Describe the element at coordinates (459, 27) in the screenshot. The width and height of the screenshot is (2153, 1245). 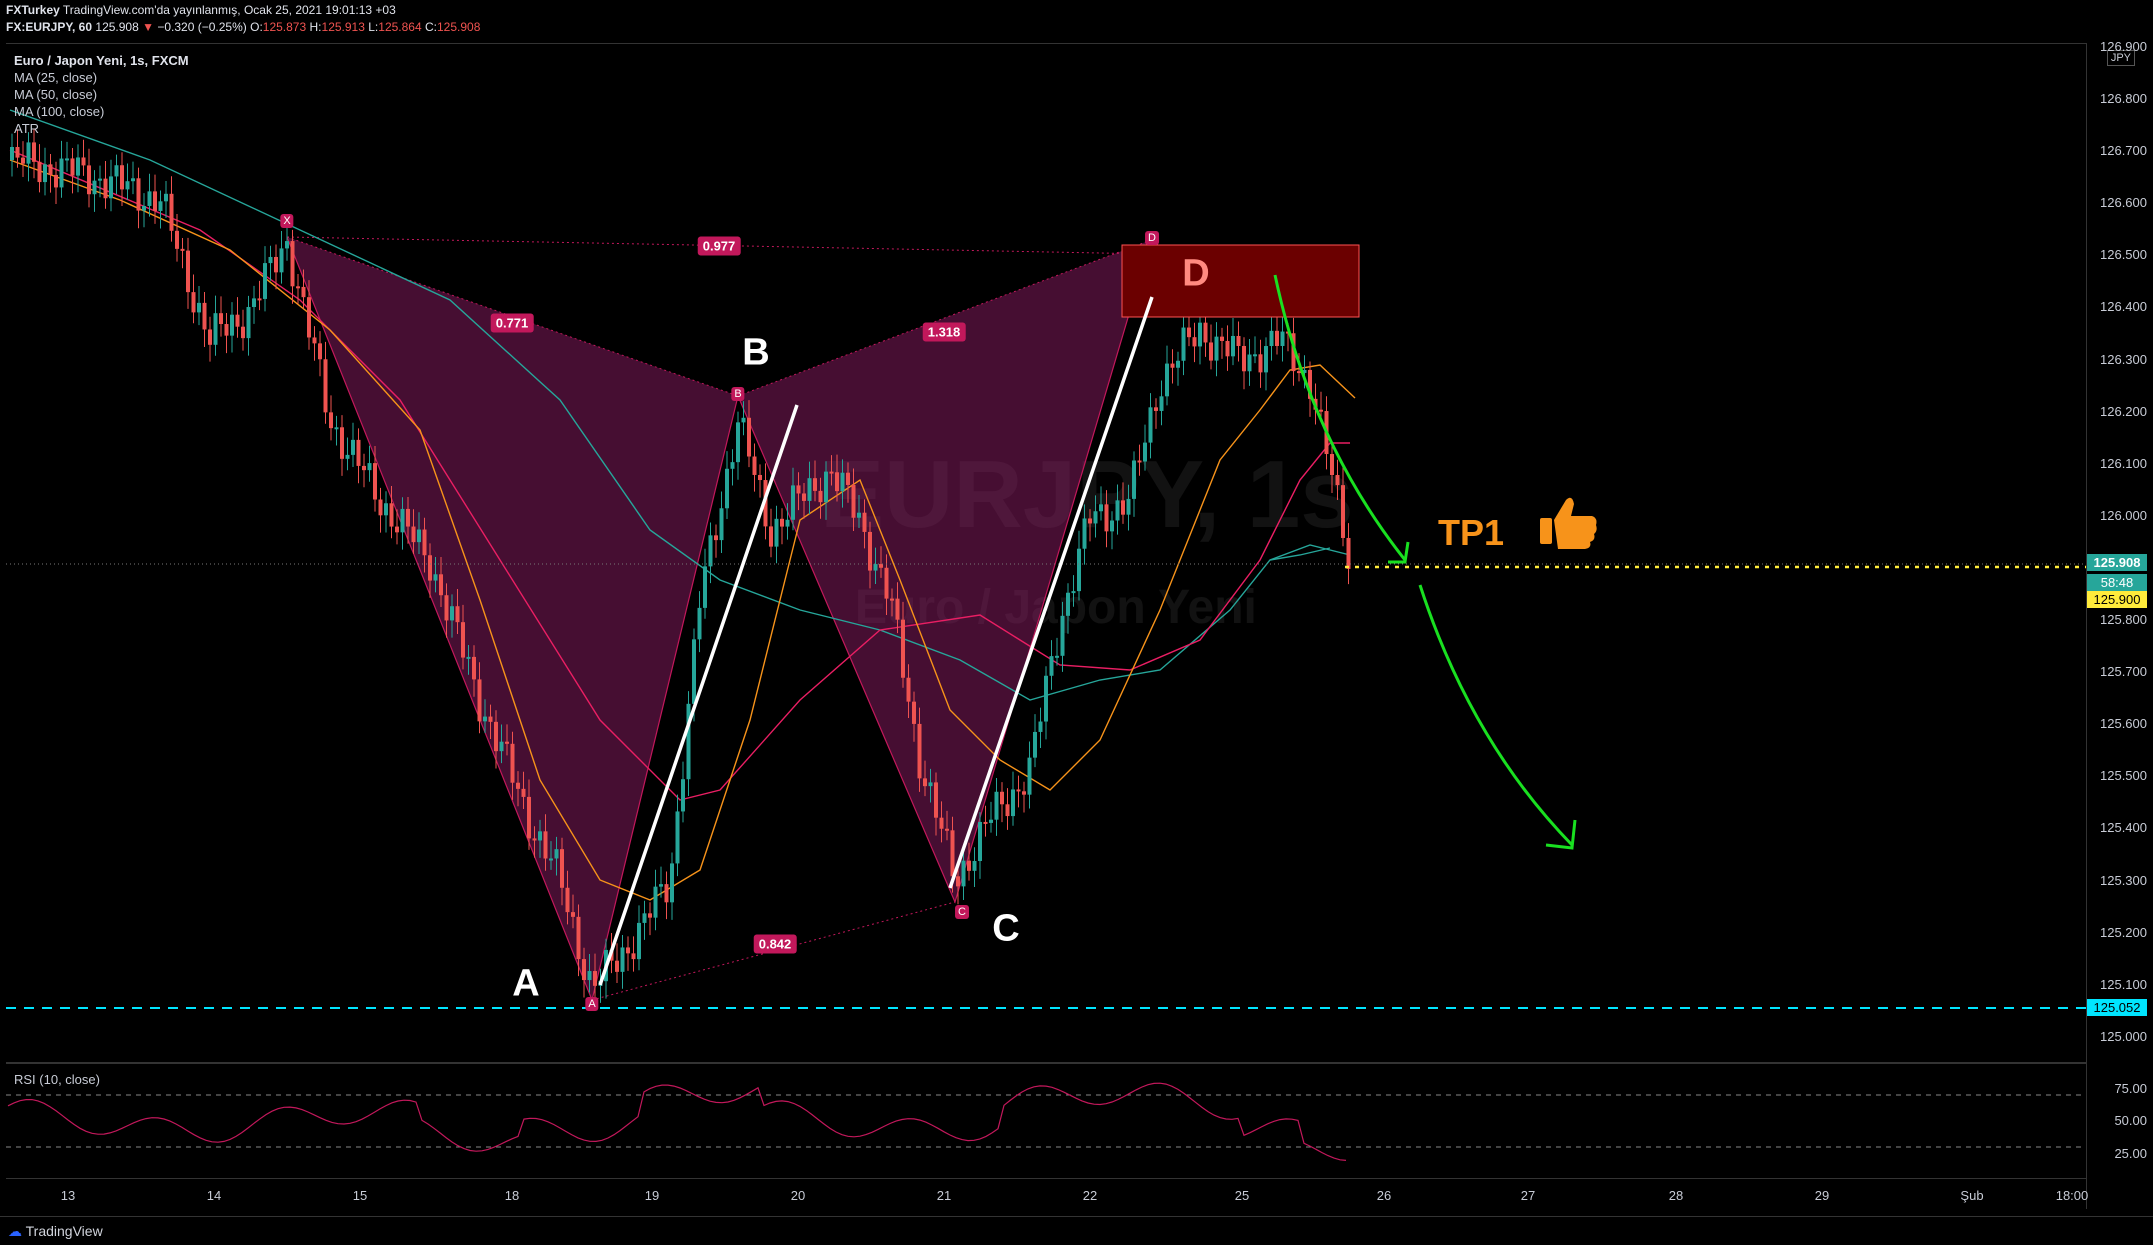
I see `close-value: 125.908` at that location.